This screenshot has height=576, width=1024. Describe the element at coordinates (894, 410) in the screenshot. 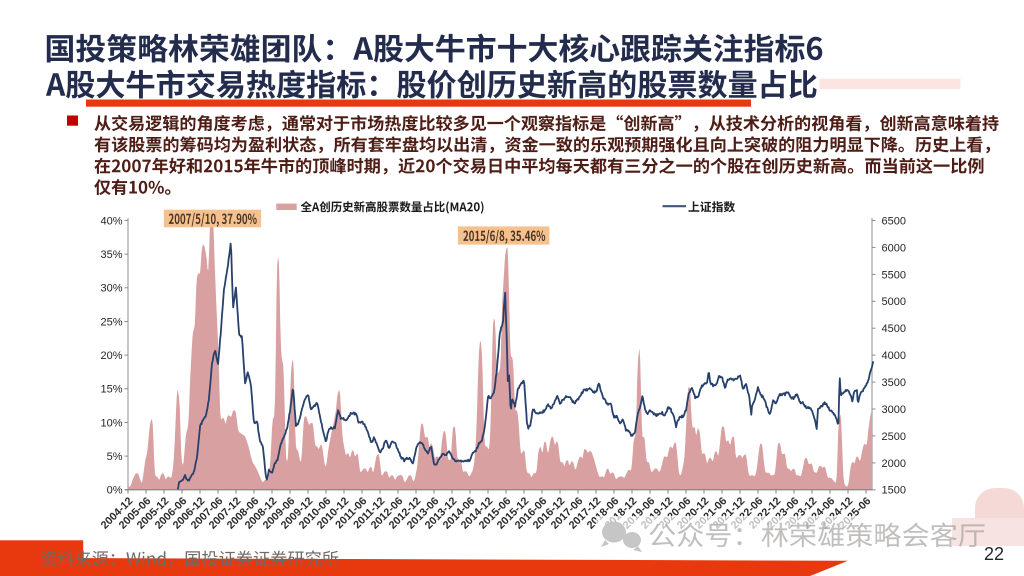

I see `svg-text: 3000` at that location.